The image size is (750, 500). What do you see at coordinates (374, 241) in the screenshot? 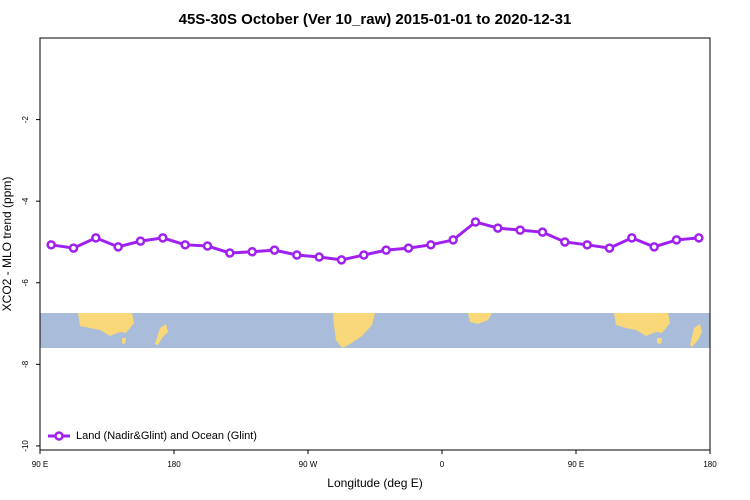
I see `series-line` at bounding box center [374, 241].